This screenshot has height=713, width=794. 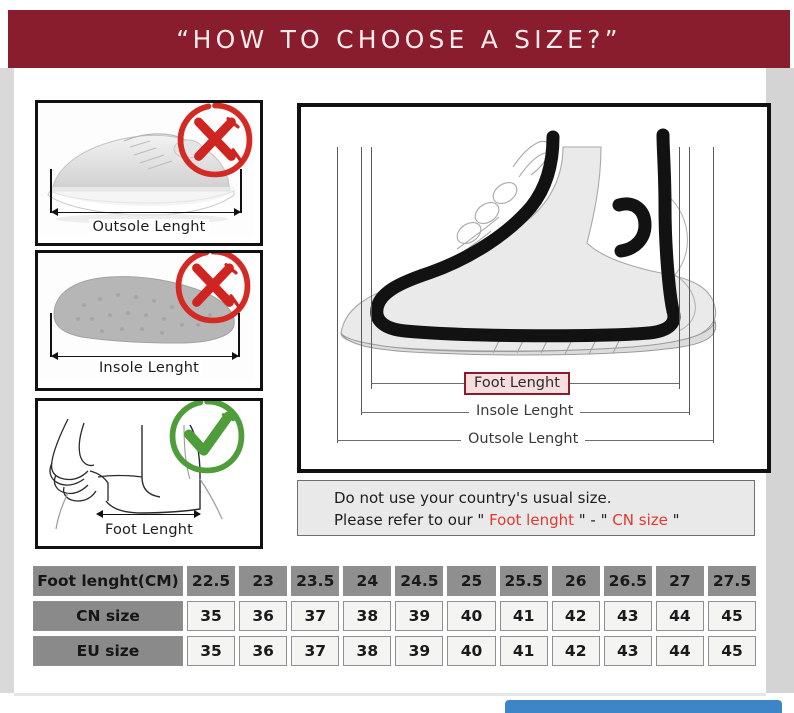 I want to click on cell-eu-size: 40, so click(x=471, y=651).